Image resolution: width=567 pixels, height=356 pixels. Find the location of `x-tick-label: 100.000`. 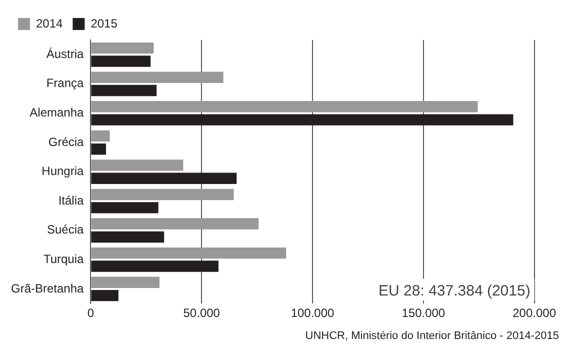

x-tick-label: 100.000 is located at coordinates (312, 313).